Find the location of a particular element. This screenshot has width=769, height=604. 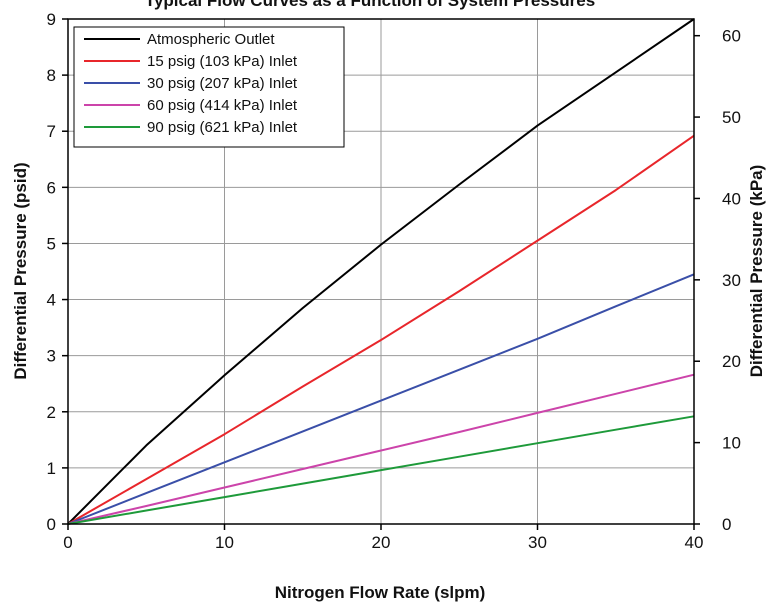

legend-label-4: 60 psig (414 kPa) Inlet is located at coordinates (222, 105).